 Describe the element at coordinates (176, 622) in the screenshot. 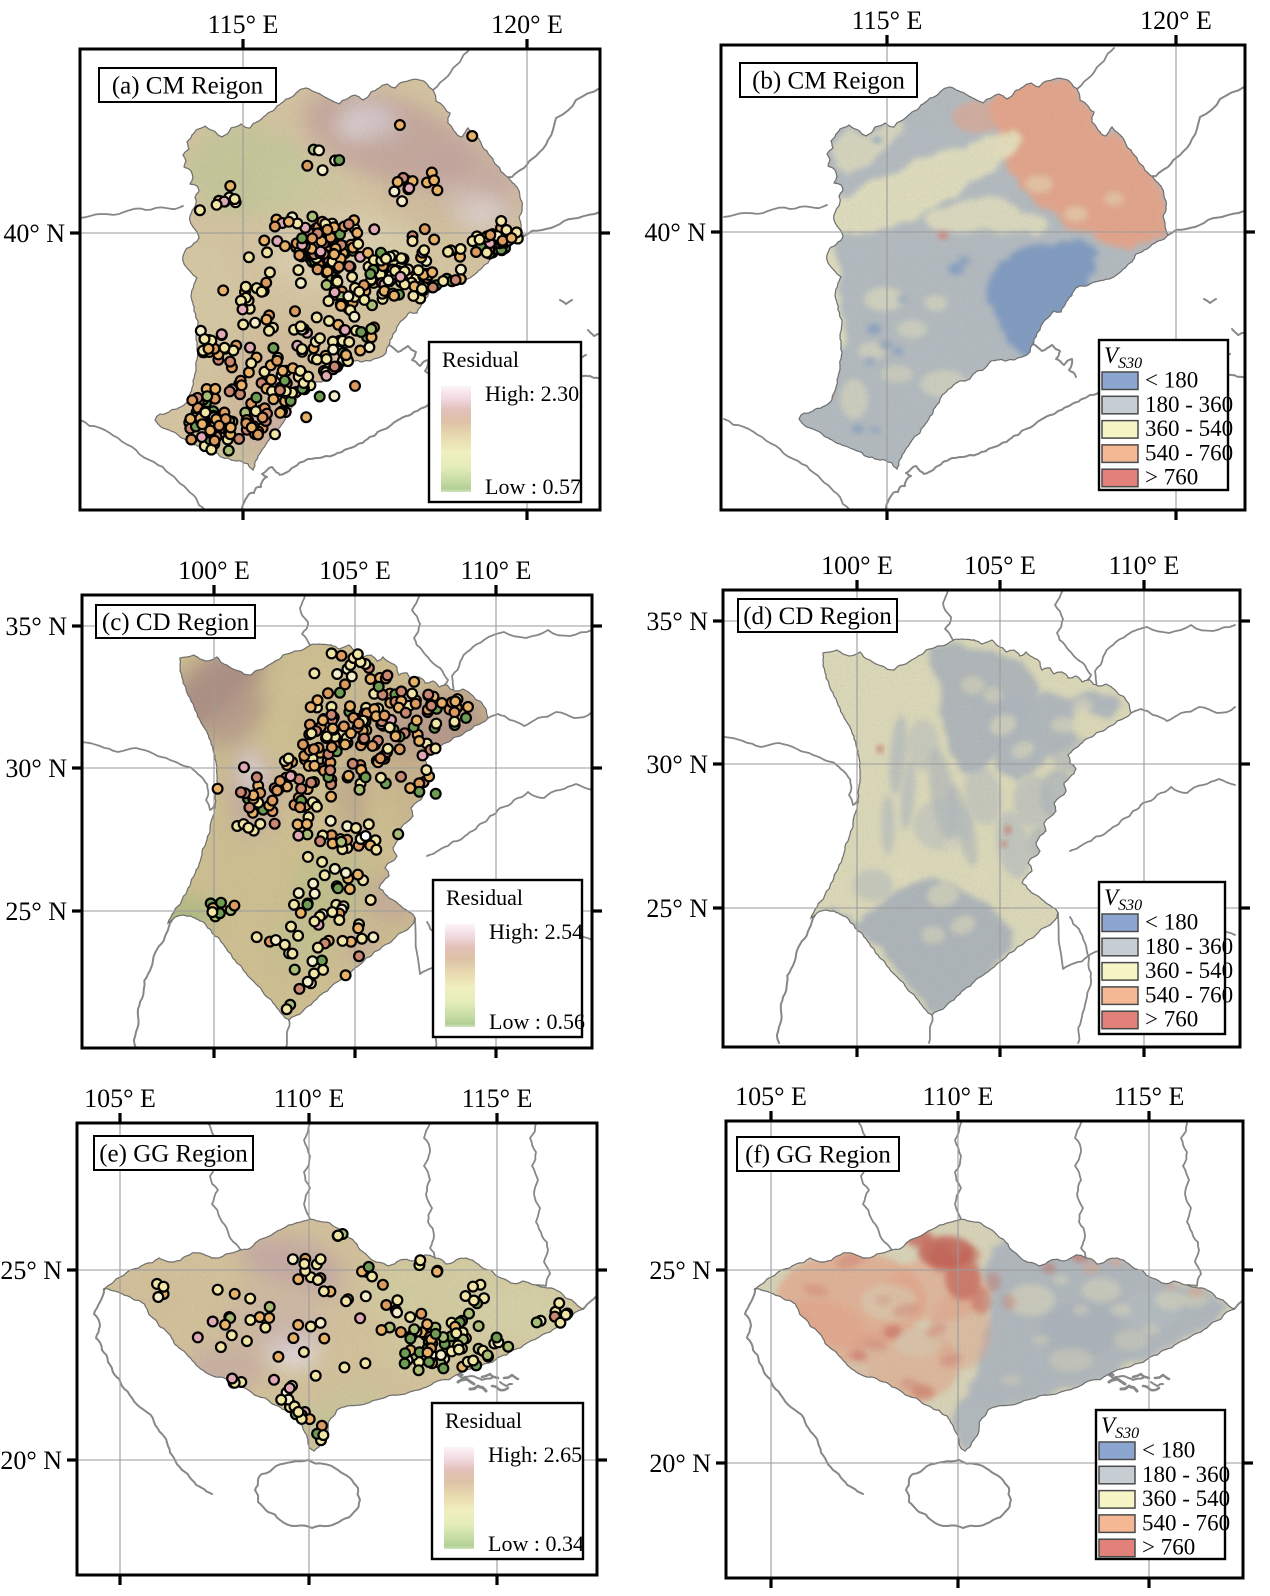

I see `svg-text: (c) CD Region` at that location.